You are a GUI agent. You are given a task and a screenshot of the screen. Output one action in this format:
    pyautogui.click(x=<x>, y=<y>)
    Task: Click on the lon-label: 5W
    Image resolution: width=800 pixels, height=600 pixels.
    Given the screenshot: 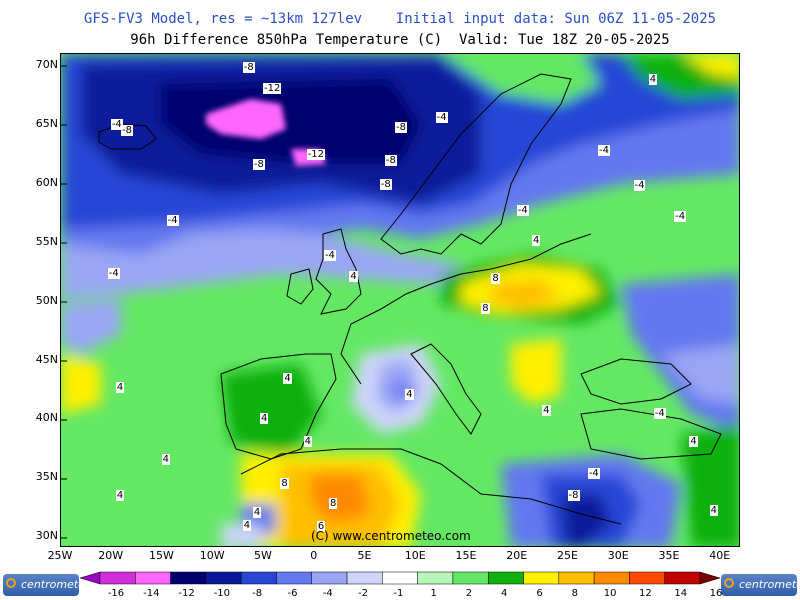 What is the action you would take?
    pyautogui.click(x=263, y=555)
    